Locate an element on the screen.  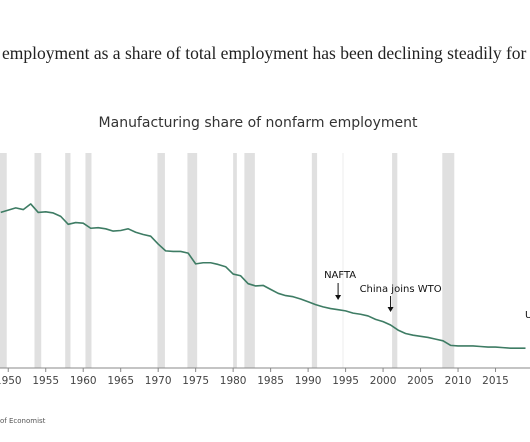
x-tick-label: 1955 is located at coordinates (45, 381).